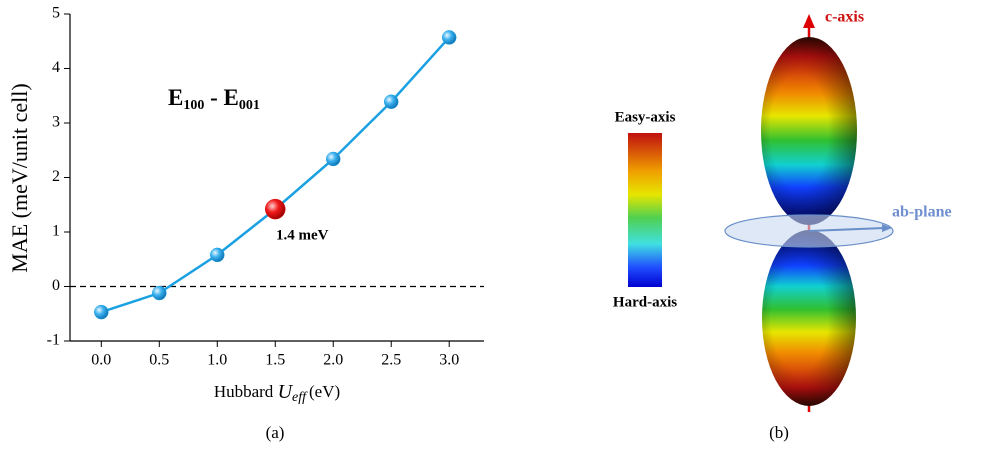 This screenshot has height=450, width=985. Describe the element at coordinates (846, 229) in the screenshot. I see `ab-arrow` at that location.